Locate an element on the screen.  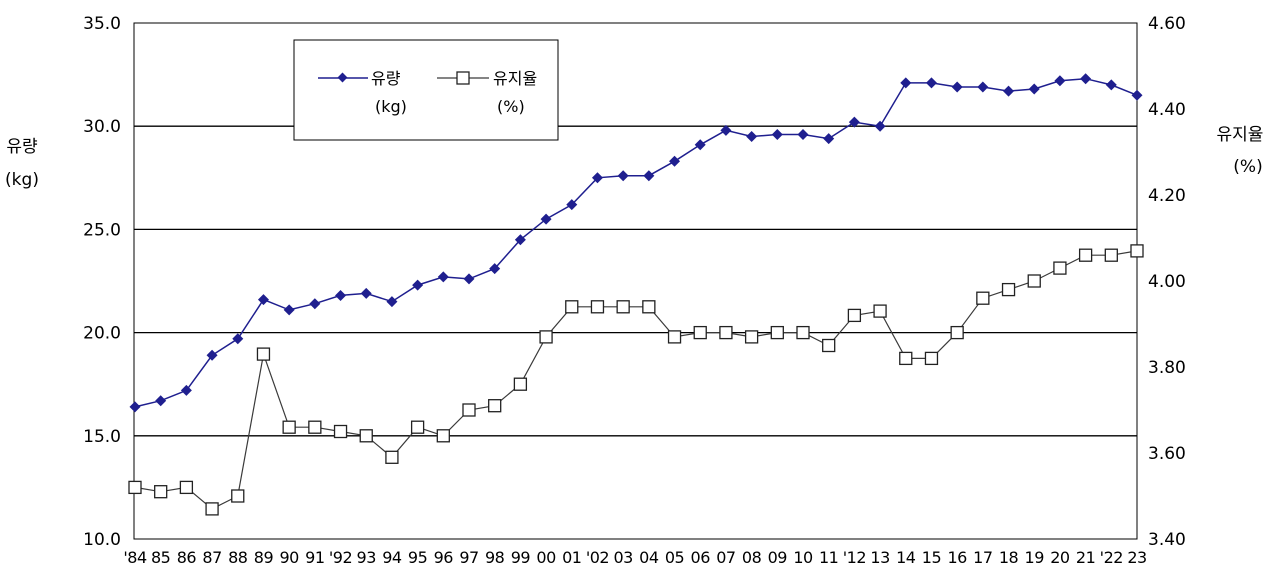
x-tick-label: 89 is located at coordinates (264, 557).